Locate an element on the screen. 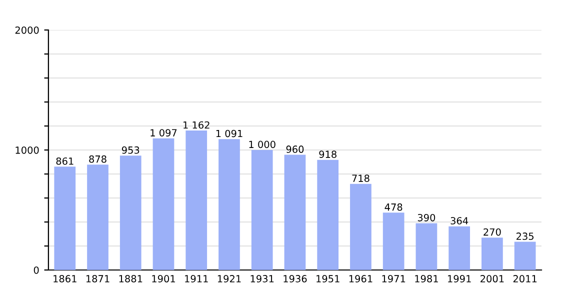 The height and width of the screenshot is (300, 570). x-tick-label: 1951 is located at coordinates (328, 278).